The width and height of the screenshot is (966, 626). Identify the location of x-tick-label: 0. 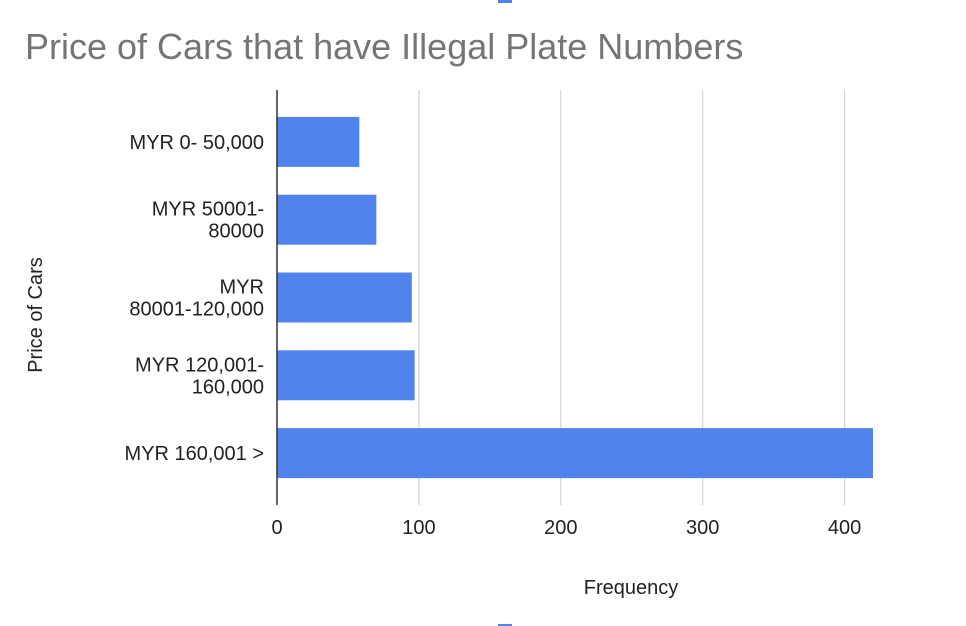
(276, 528).